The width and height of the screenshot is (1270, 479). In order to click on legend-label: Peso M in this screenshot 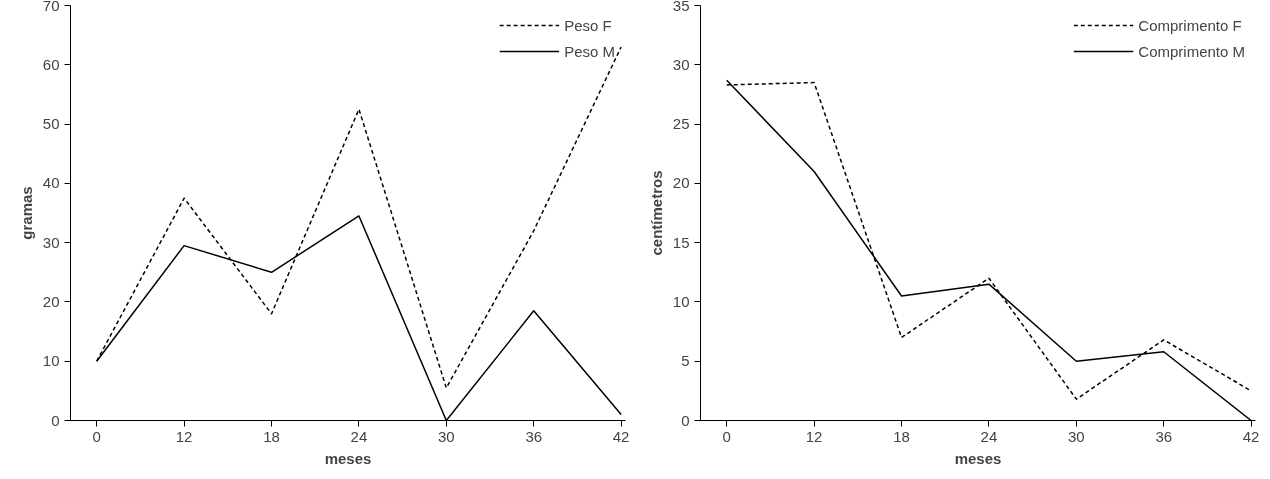, I will do `click(589, 51)`.